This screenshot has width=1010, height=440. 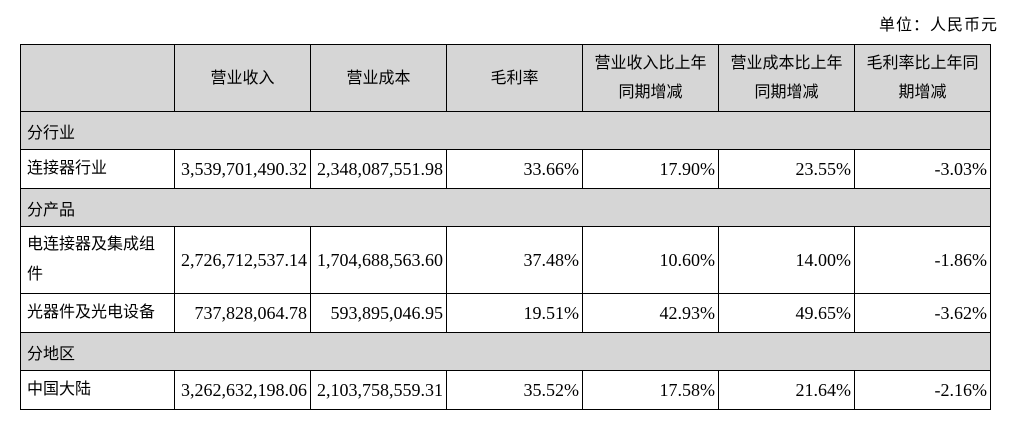 I want to click on section-row: 分产品, so click(x=505, y=207).